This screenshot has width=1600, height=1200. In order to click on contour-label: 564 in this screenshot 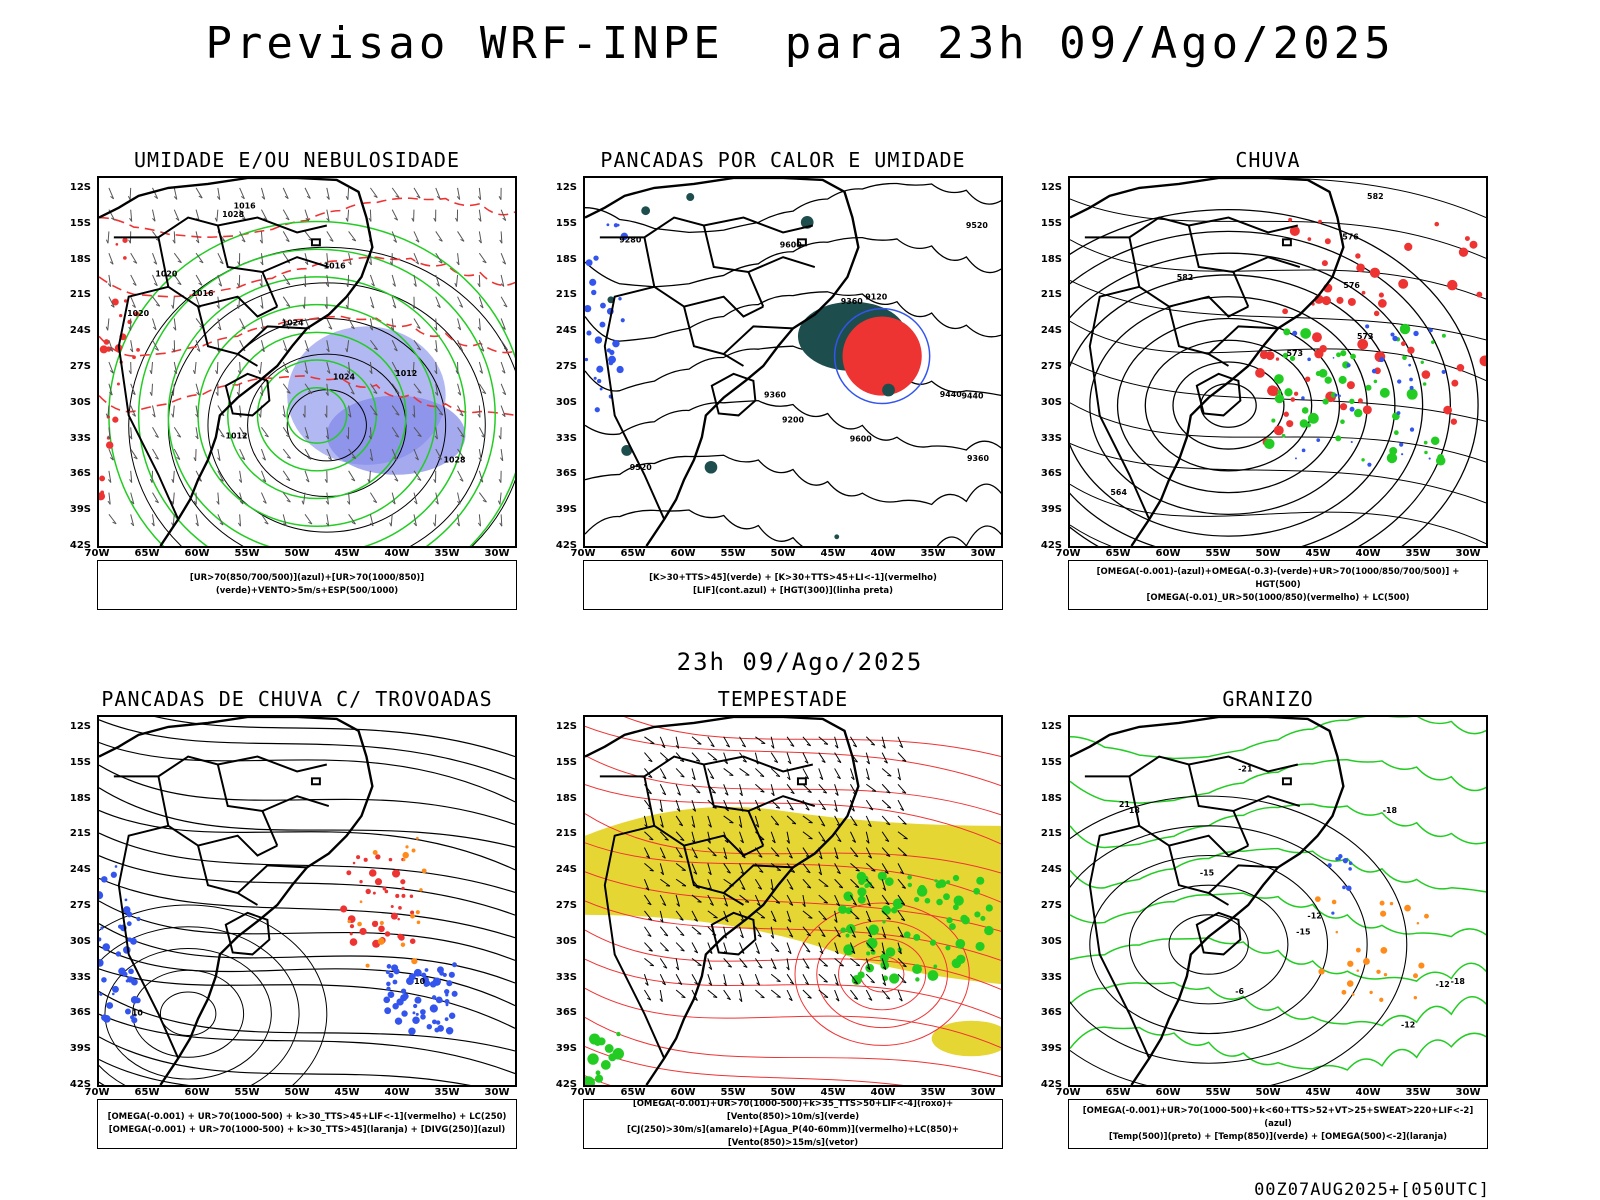, I will do `click(1118, 492)`.